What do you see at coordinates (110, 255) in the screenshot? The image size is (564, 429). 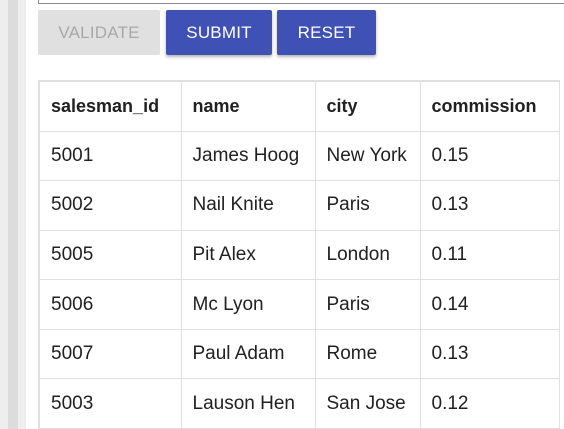 I see `table-cell: 5005` at bounding box center [110, 255].